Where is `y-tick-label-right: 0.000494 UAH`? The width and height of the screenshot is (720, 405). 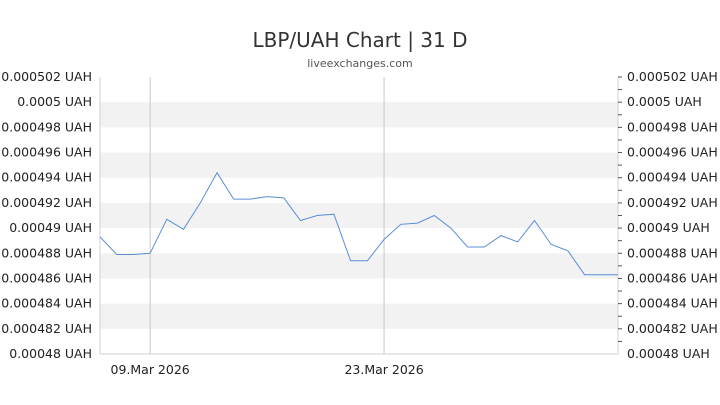
y-tick-label-right: 0.000494 UAH is located at coordinates (672, 177).